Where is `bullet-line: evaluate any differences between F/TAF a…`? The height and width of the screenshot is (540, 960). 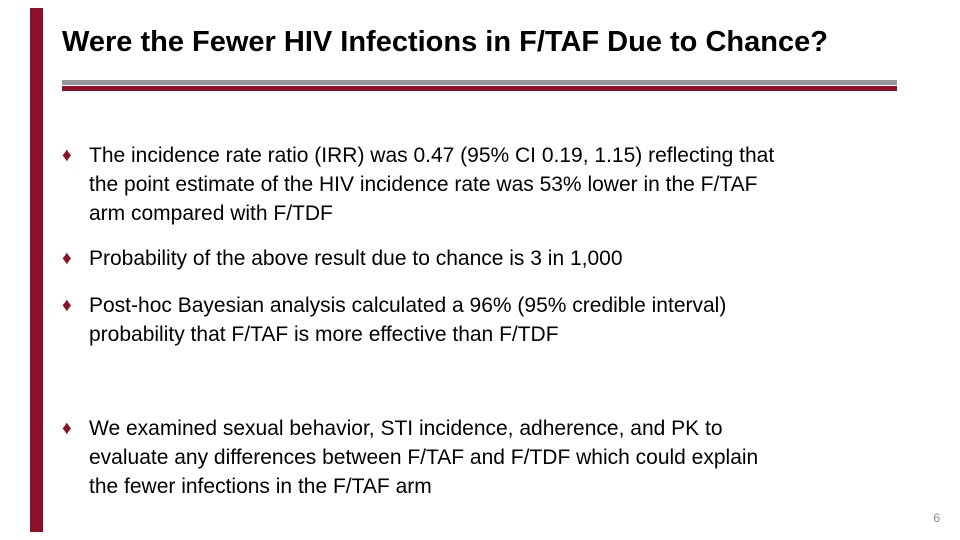 bullet-line: evaluate any differences between F/TAF a… is located at coordinates (424, 457).